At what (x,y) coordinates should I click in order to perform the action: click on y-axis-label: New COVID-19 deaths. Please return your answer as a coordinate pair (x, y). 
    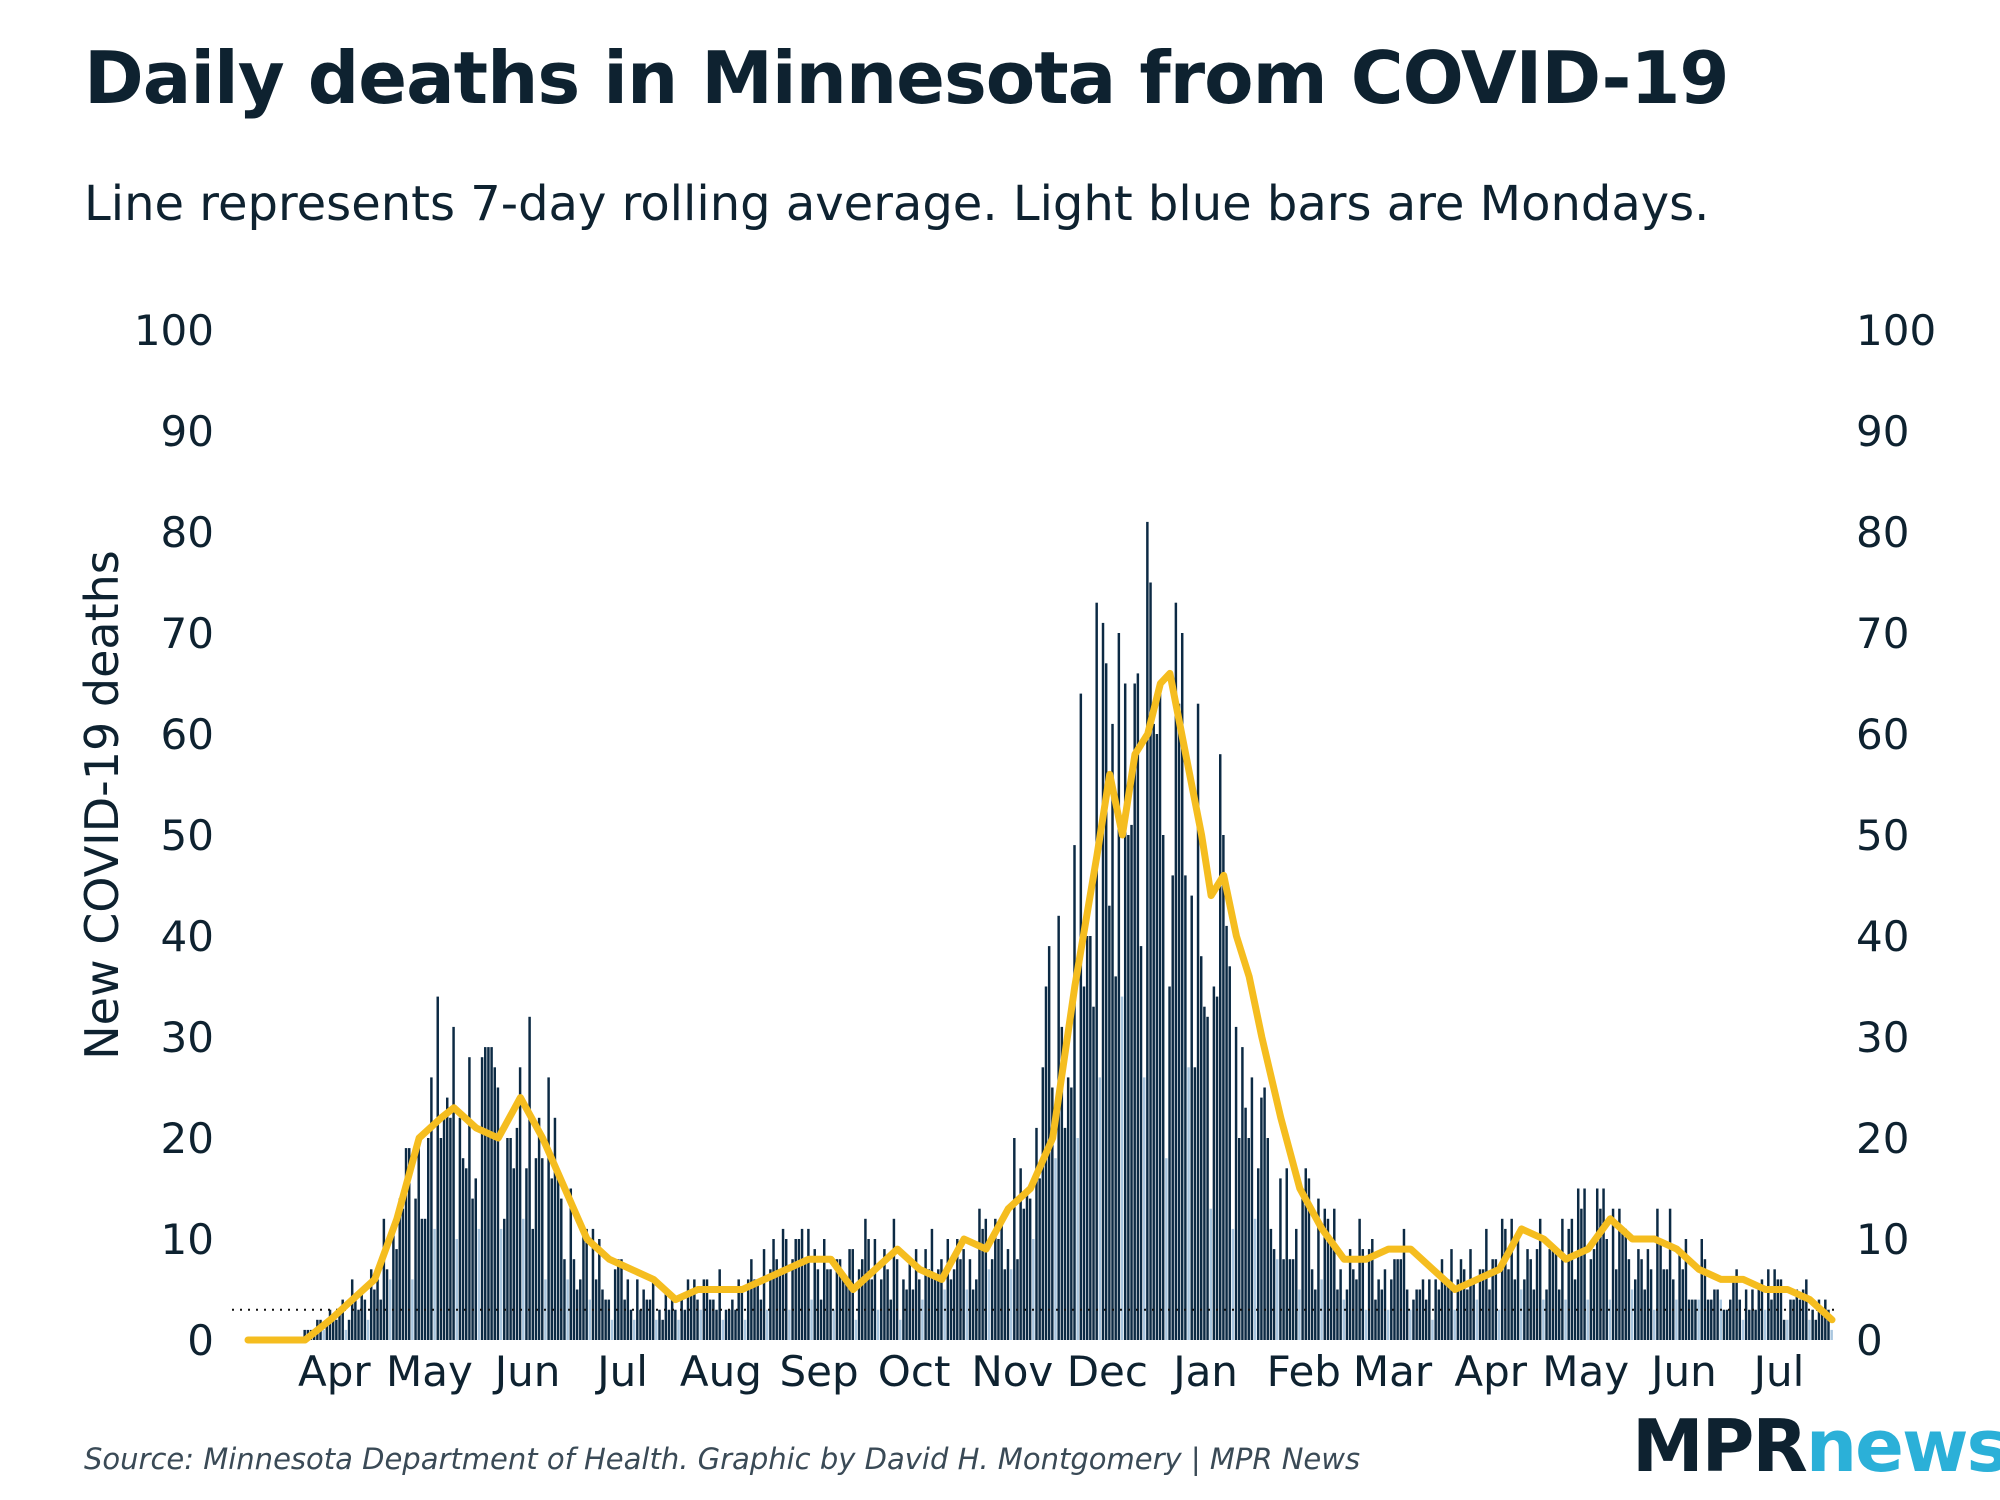
    Looking at the image, I should click on (102, 805).